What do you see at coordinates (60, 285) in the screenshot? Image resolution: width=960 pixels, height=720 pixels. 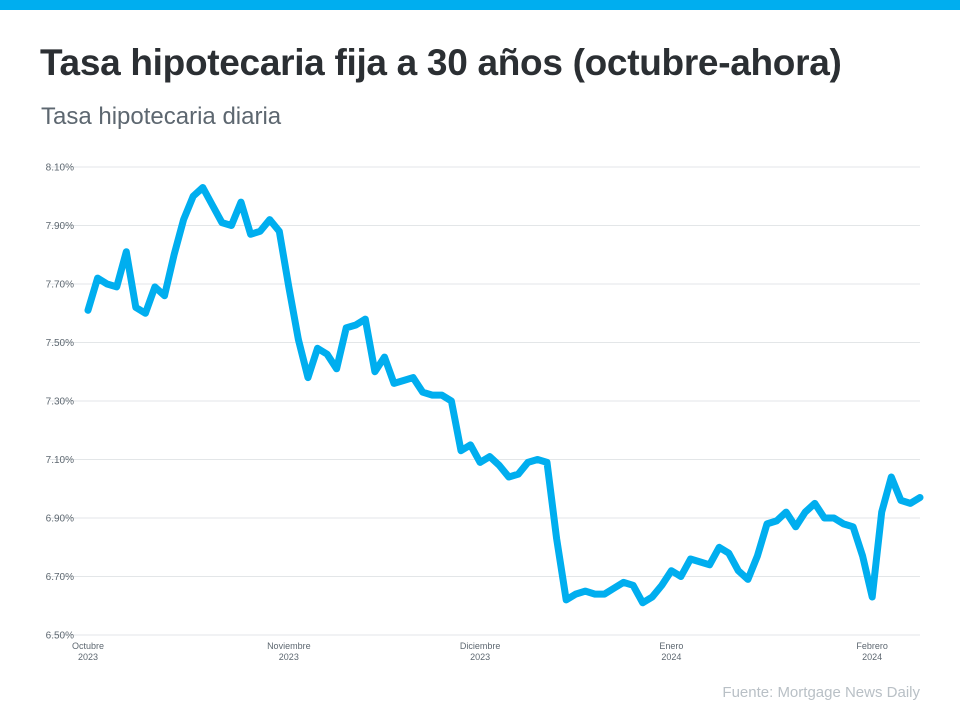 I see `y-tick-label: 7.70%` at bounding box center [60, 285].